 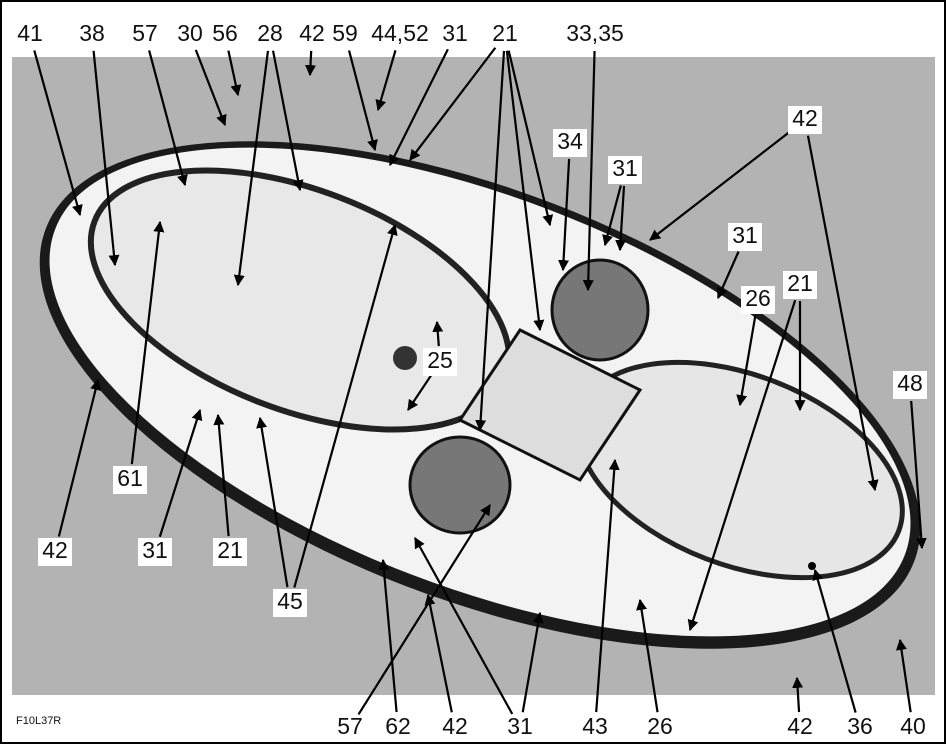 What do you see at coordinates (92, 33) in the screenshot?
I see `callout-label: 38` at bounding box center [92, 33].